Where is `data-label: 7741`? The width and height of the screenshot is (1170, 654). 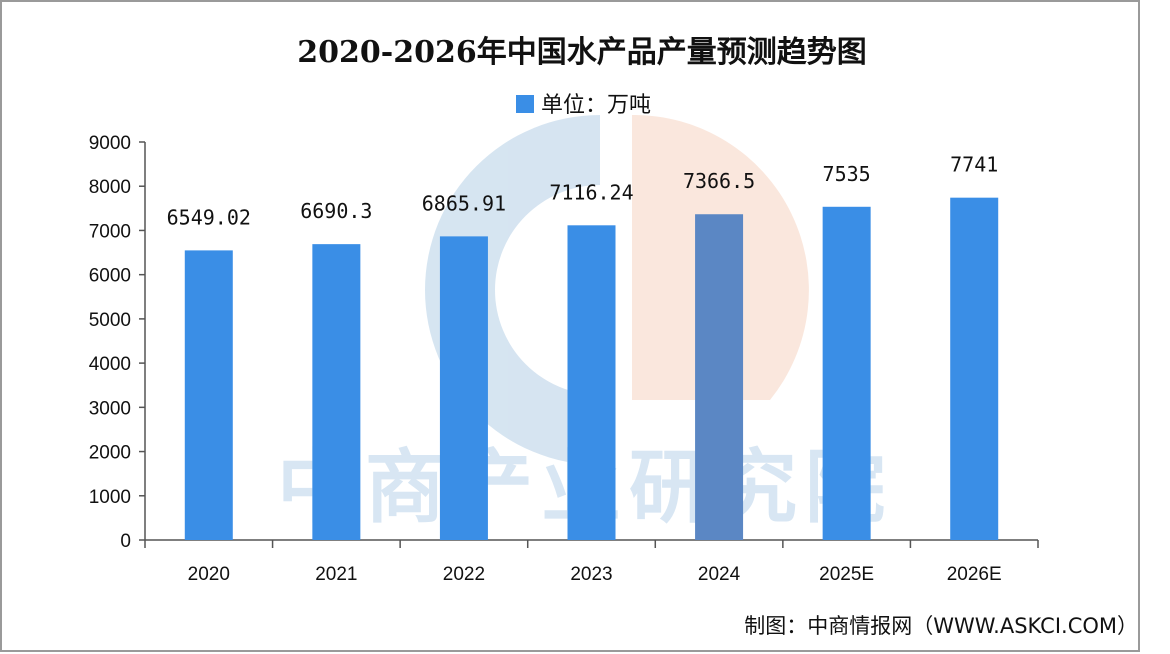 data-label: 7741 is located at coordinates (974, 165).